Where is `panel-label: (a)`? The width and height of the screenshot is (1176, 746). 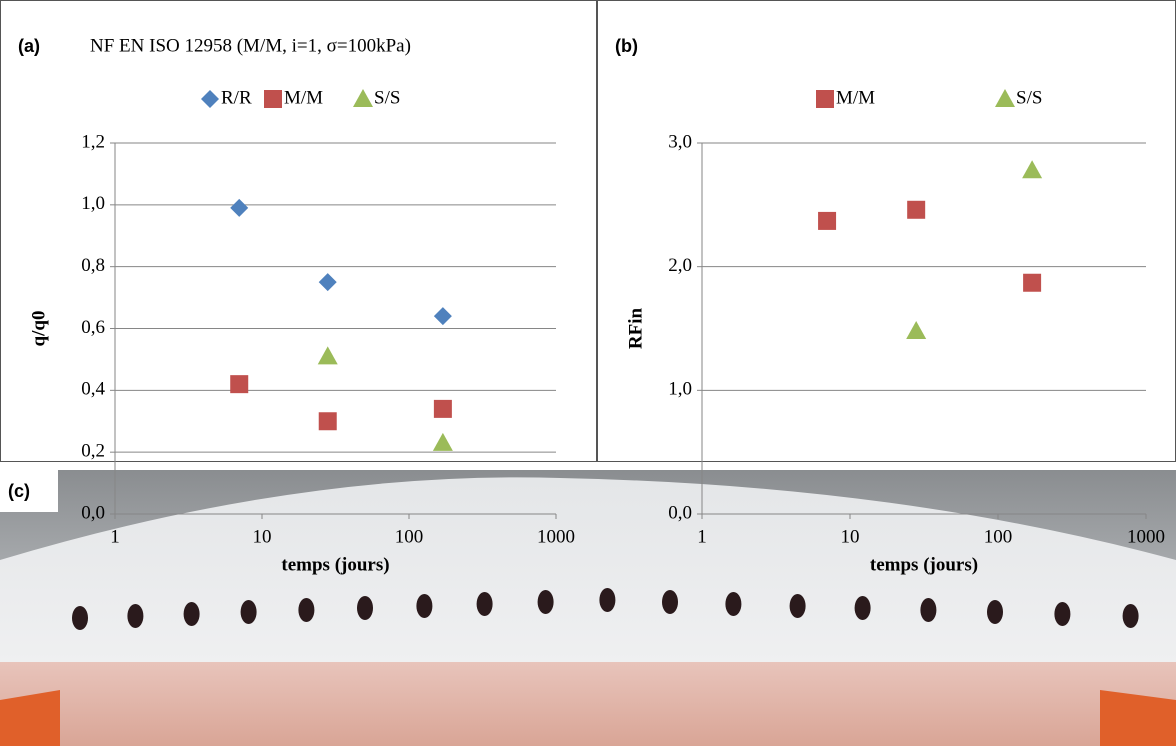
panel-label: (a) is located at coordinates (29, 46).